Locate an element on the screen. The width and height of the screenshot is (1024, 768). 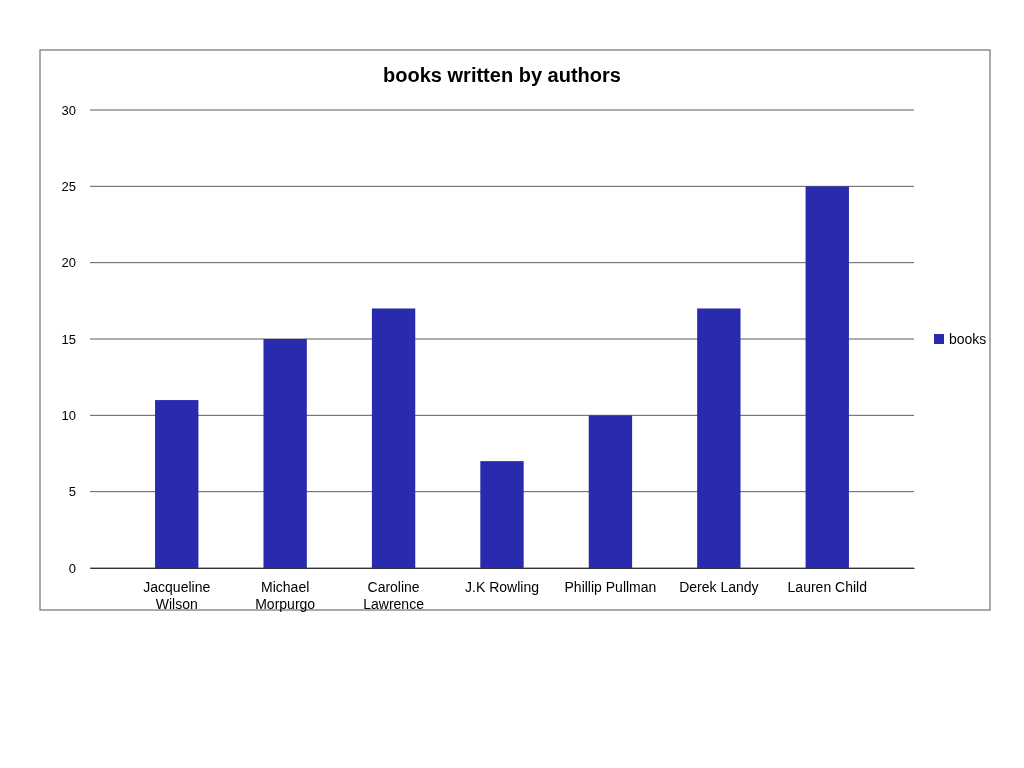
y-tick-label: 5 is located at coordinates (72, 492).